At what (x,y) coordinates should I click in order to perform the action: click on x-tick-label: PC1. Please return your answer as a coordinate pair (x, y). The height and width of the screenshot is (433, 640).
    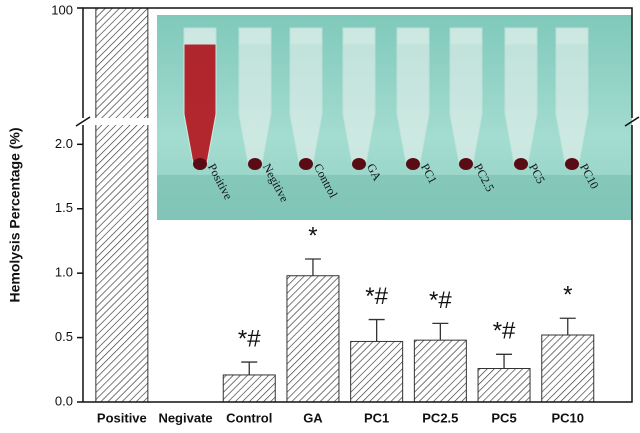
    Looking at the image, I should click on (376, 417).